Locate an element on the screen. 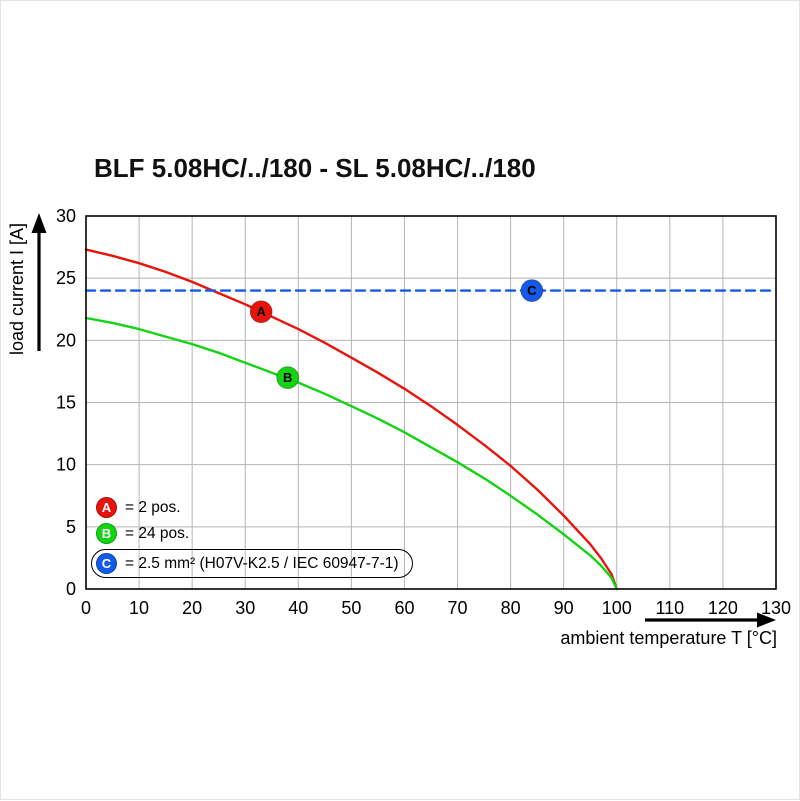 This screenshot has width=800, height=801. y-axis-arrow-icon is located at coordinates (39, 282).